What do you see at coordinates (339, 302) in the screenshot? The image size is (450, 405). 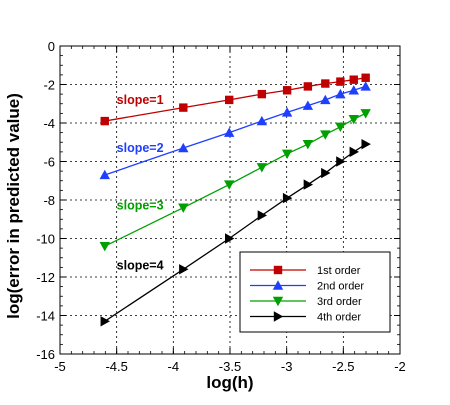 I see `legend-label: 3rd order` at bounding box center [339, 302].